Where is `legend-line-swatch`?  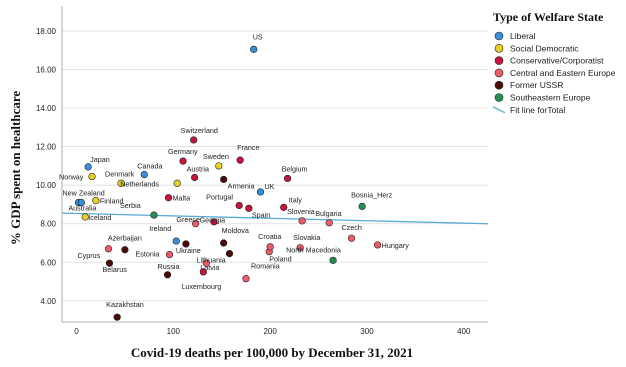 legend-line-swatch is located at coordinates (499, 110).